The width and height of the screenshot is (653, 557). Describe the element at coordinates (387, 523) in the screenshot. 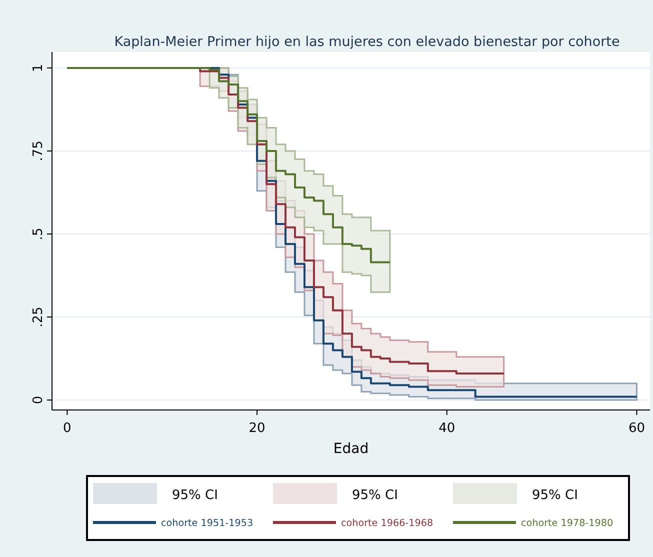

I see `text: cohorte 1966-1968` at that location.